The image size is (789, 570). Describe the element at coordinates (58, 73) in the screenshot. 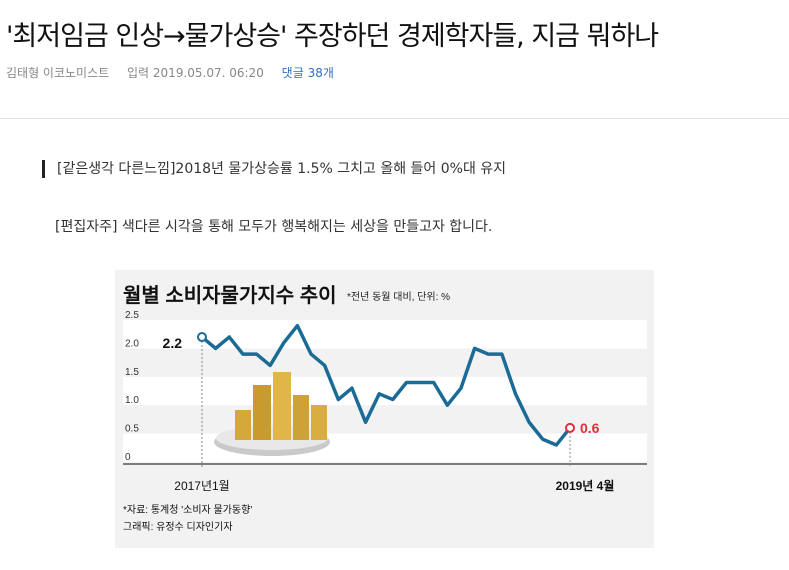

I see `author: 김태형 이코노미스트` at that location.